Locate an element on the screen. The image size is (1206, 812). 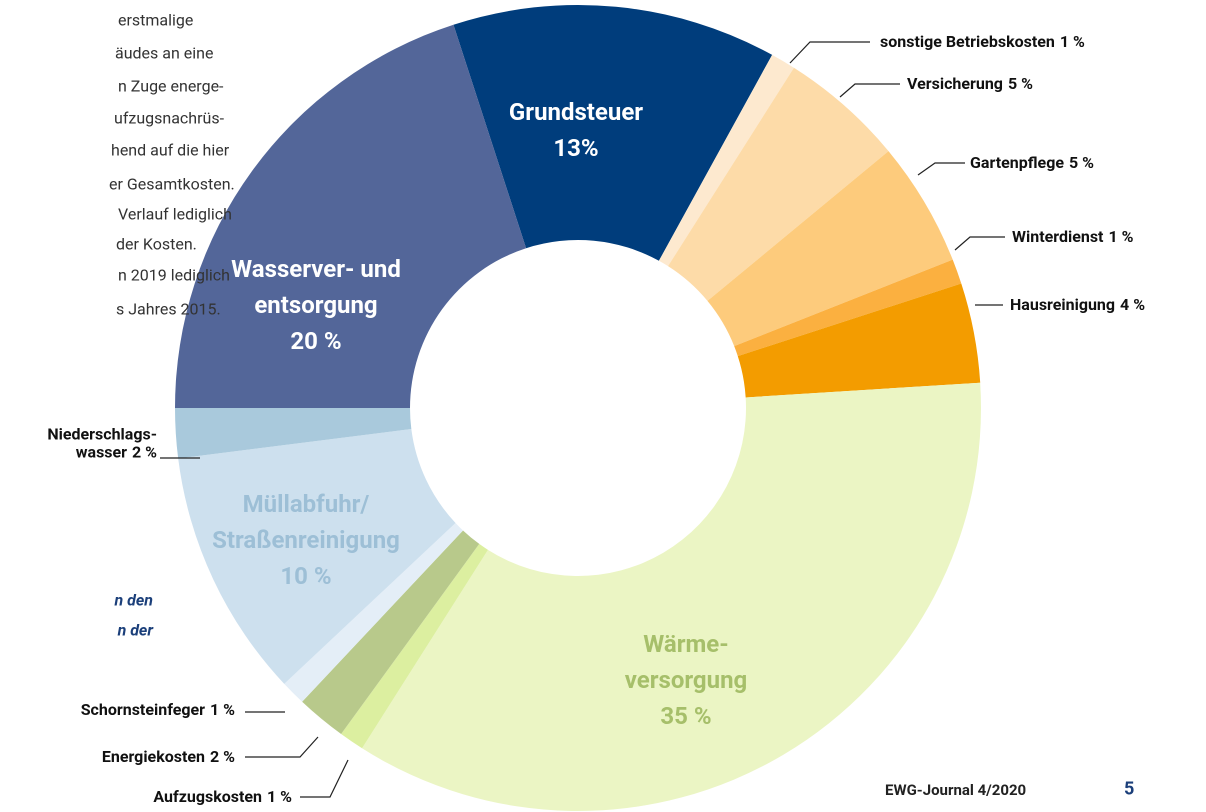
segment-label: Hausreinigung 4 % is located at coordinates (1078, 304).